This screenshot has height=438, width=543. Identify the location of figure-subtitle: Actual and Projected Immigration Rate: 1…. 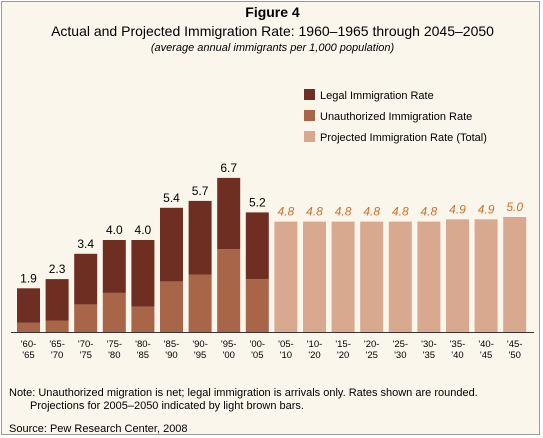
(272, 31).